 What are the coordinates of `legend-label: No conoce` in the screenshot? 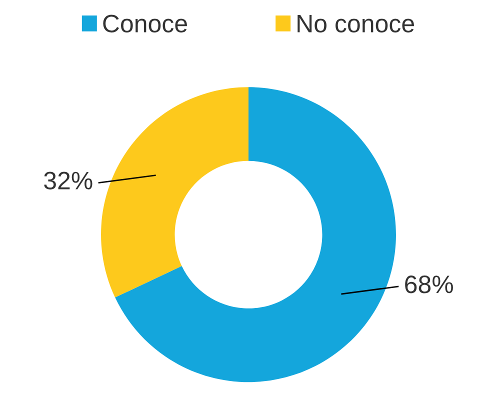 It's located at (356, 23).